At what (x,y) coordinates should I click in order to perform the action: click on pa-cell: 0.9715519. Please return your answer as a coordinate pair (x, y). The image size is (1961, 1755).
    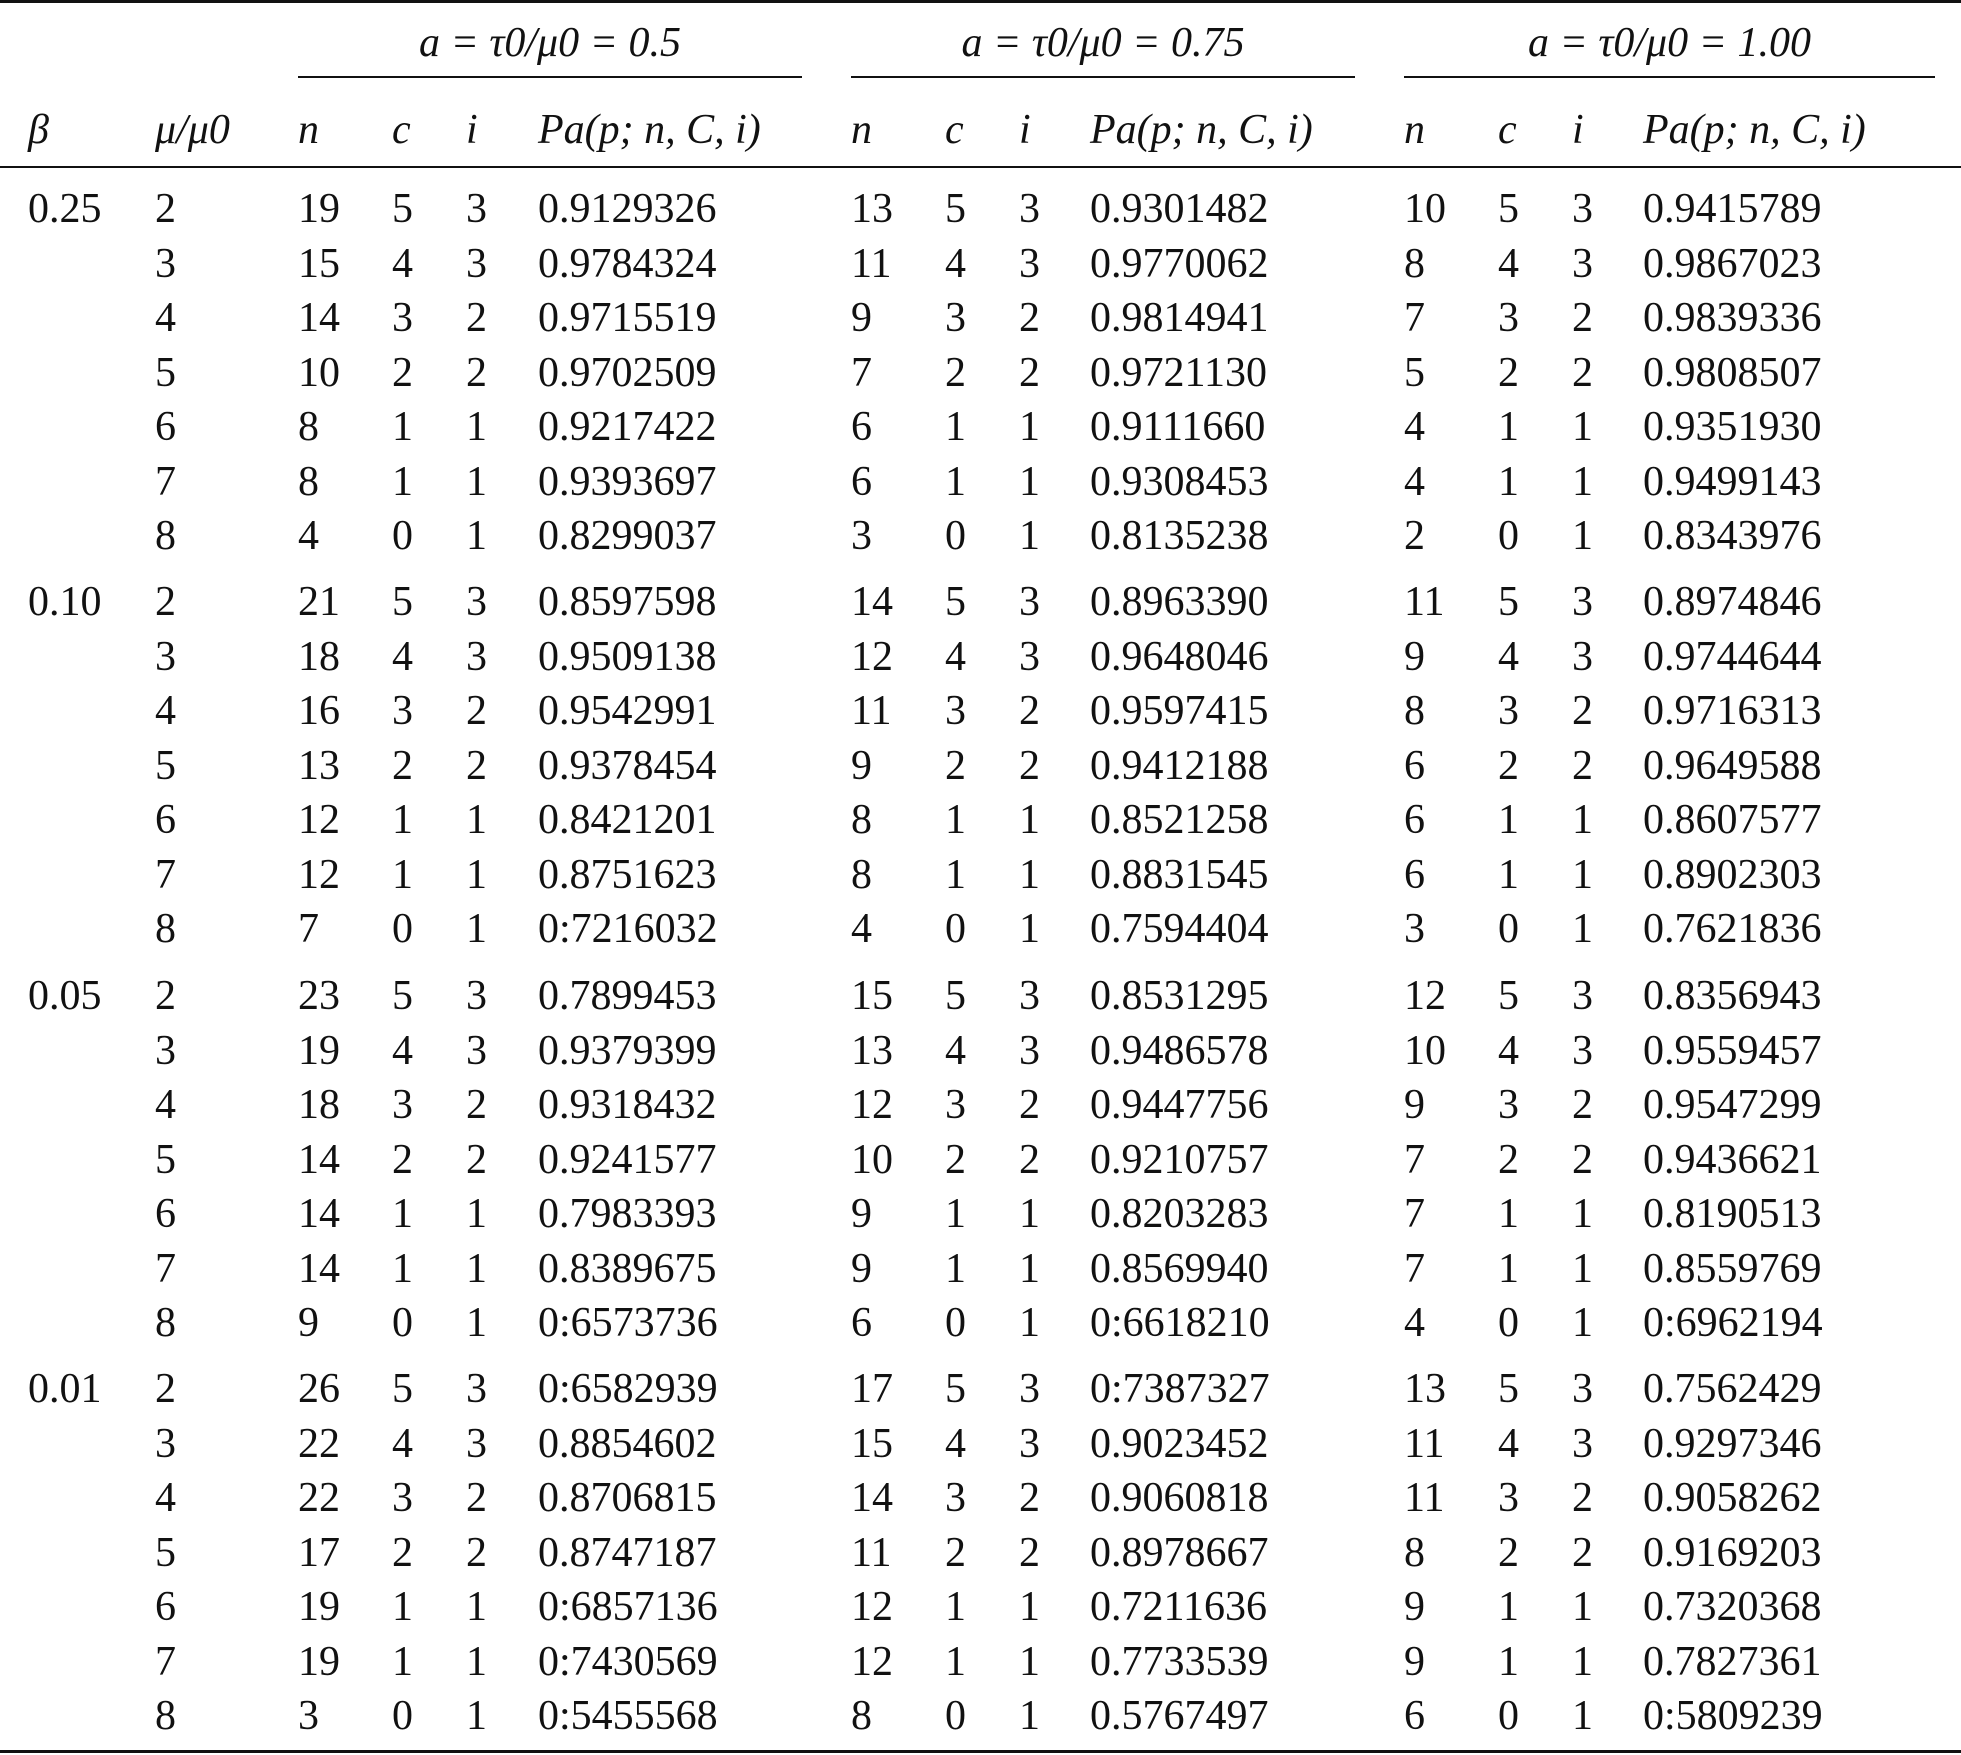
    Looking at the image, I should click on (627, 318).